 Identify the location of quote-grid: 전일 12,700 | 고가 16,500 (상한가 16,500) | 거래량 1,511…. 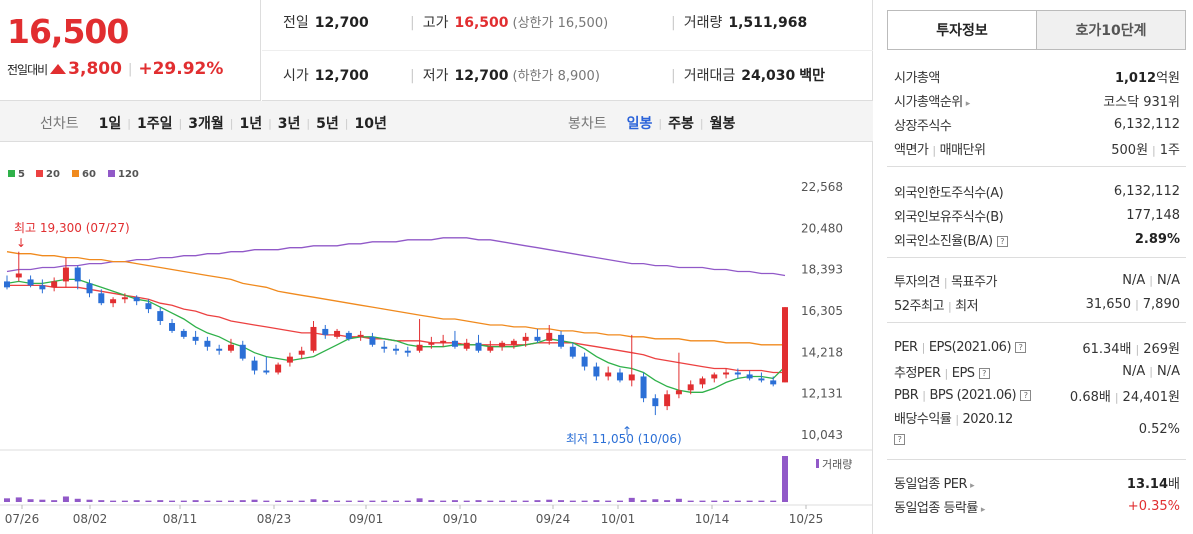
(567, 50).